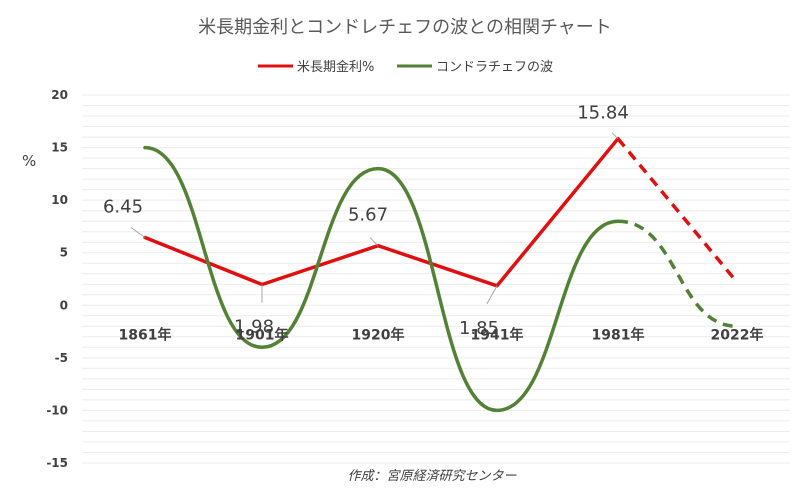 Image resolution: width=811 pixels, height=502 pixels. What do you see at coordinates (479, 328) in the screenshot?
I see `data-label: 1.85` at bounding box center [479, 328].